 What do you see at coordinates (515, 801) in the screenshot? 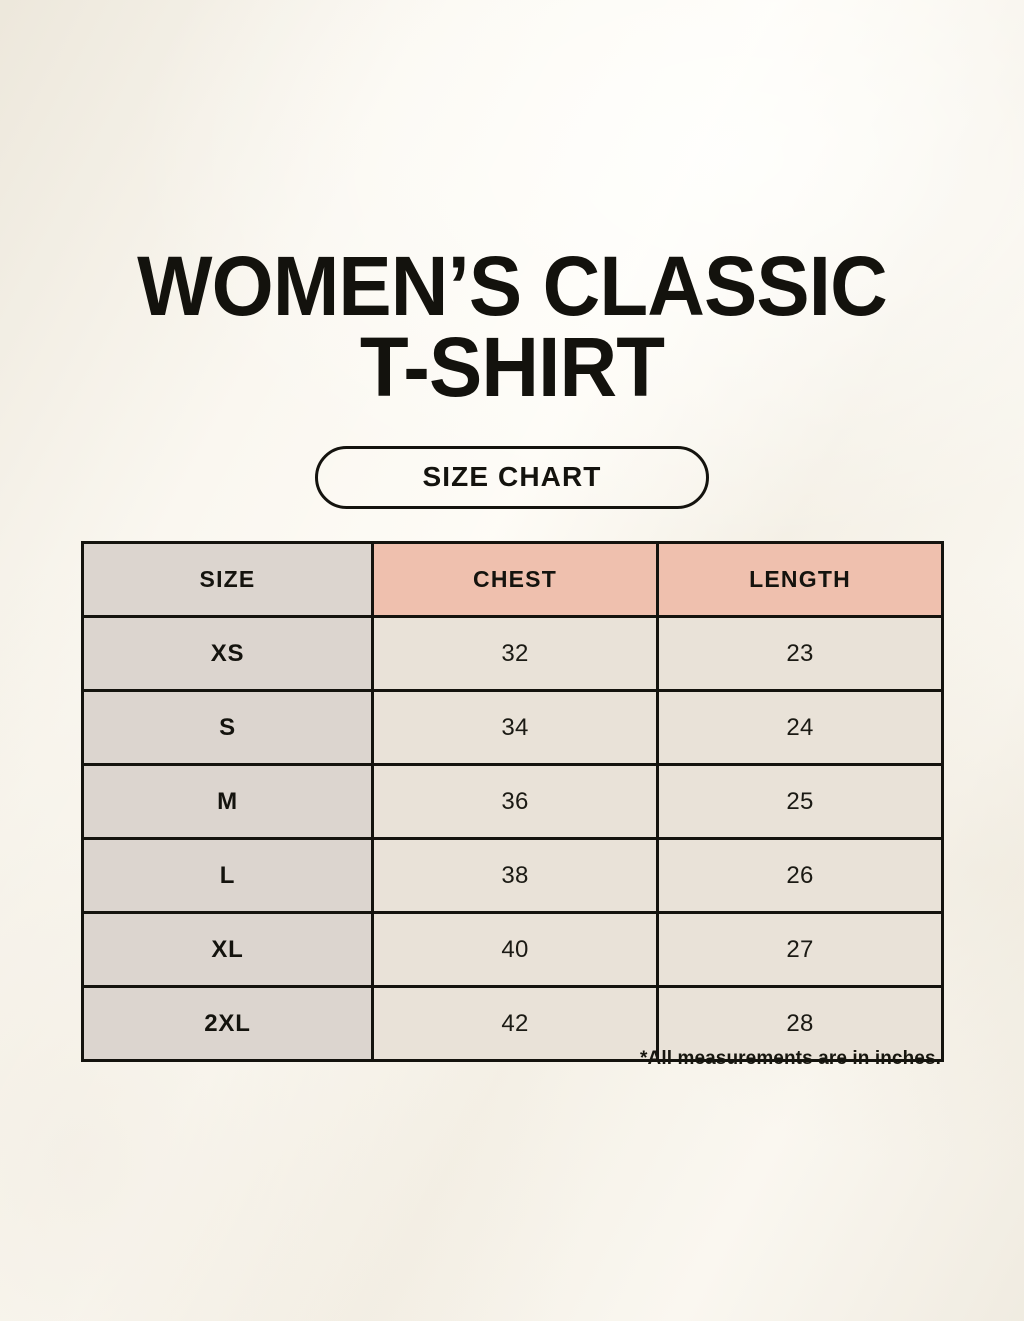
I see `cell-chest: 36` at bounding box center [515, 801].